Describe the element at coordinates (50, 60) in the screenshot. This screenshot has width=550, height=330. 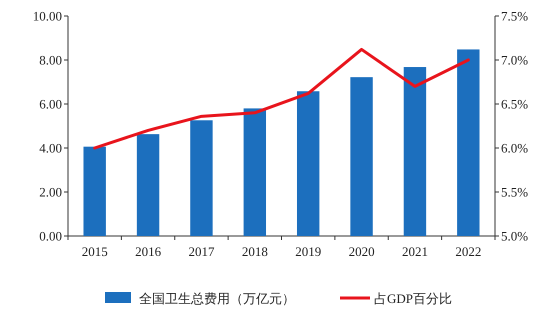
I see `y-tick-label: 8.00` at that location.